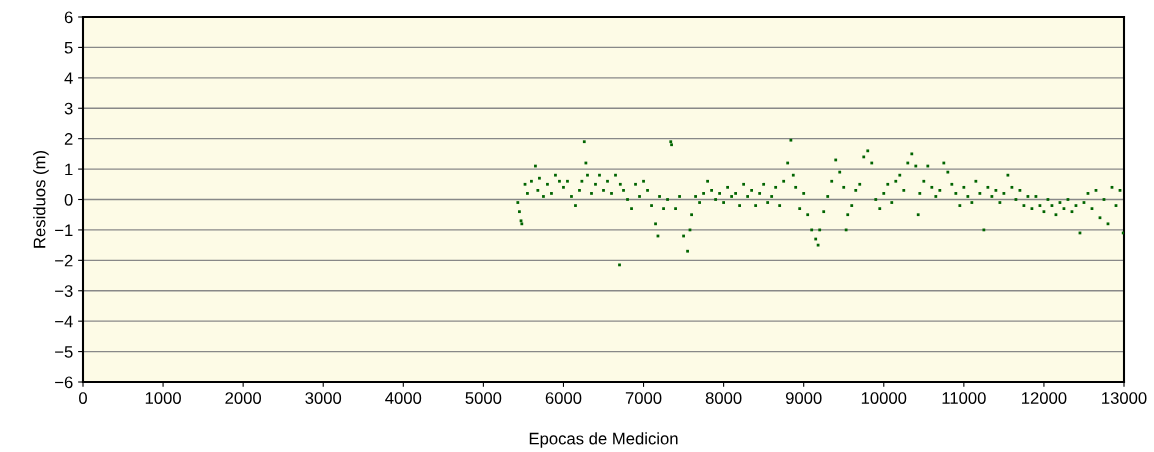  I want to click on y-tick-label: 1, so click(69, 169).